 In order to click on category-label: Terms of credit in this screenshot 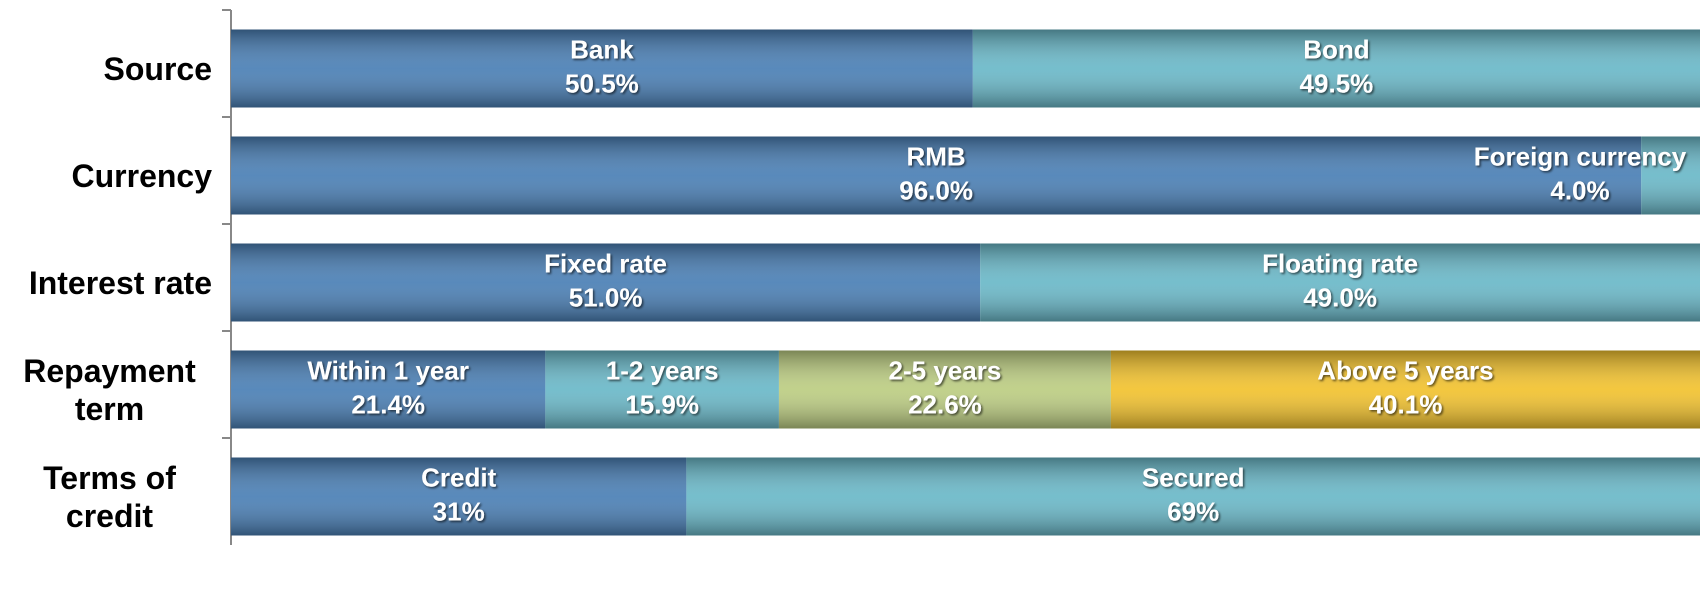, I will do `click(106, 496)`.